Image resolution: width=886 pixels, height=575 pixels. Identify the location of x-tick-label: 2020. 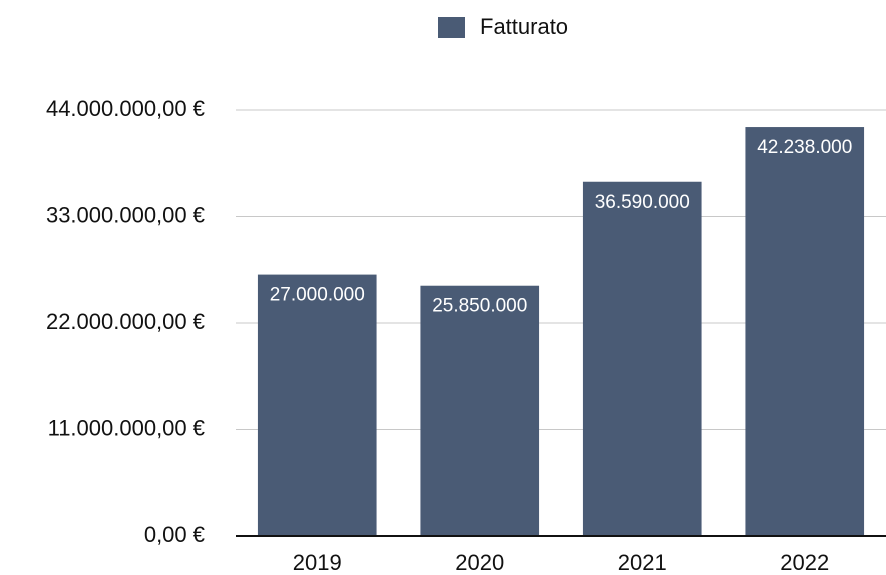
(479, 562).